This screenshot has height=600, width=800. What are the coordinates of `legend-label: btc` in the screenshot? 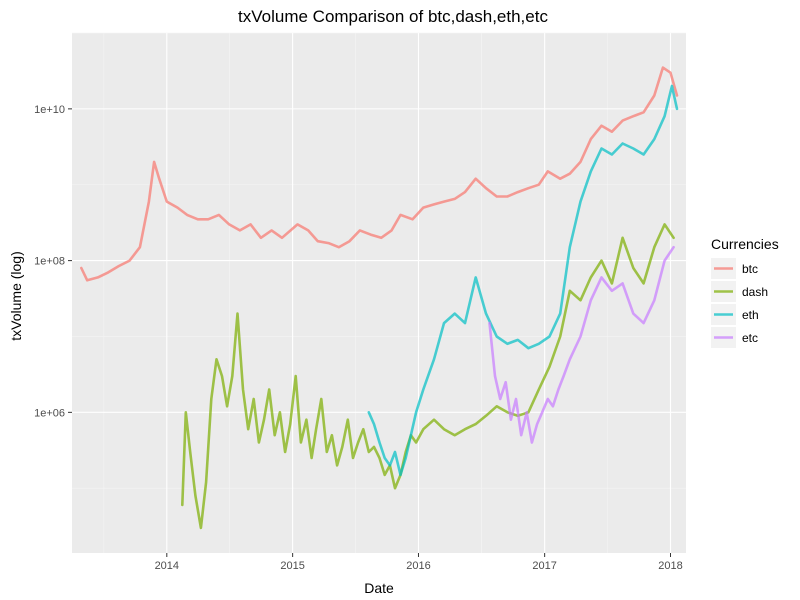 It's located at (750, 269).